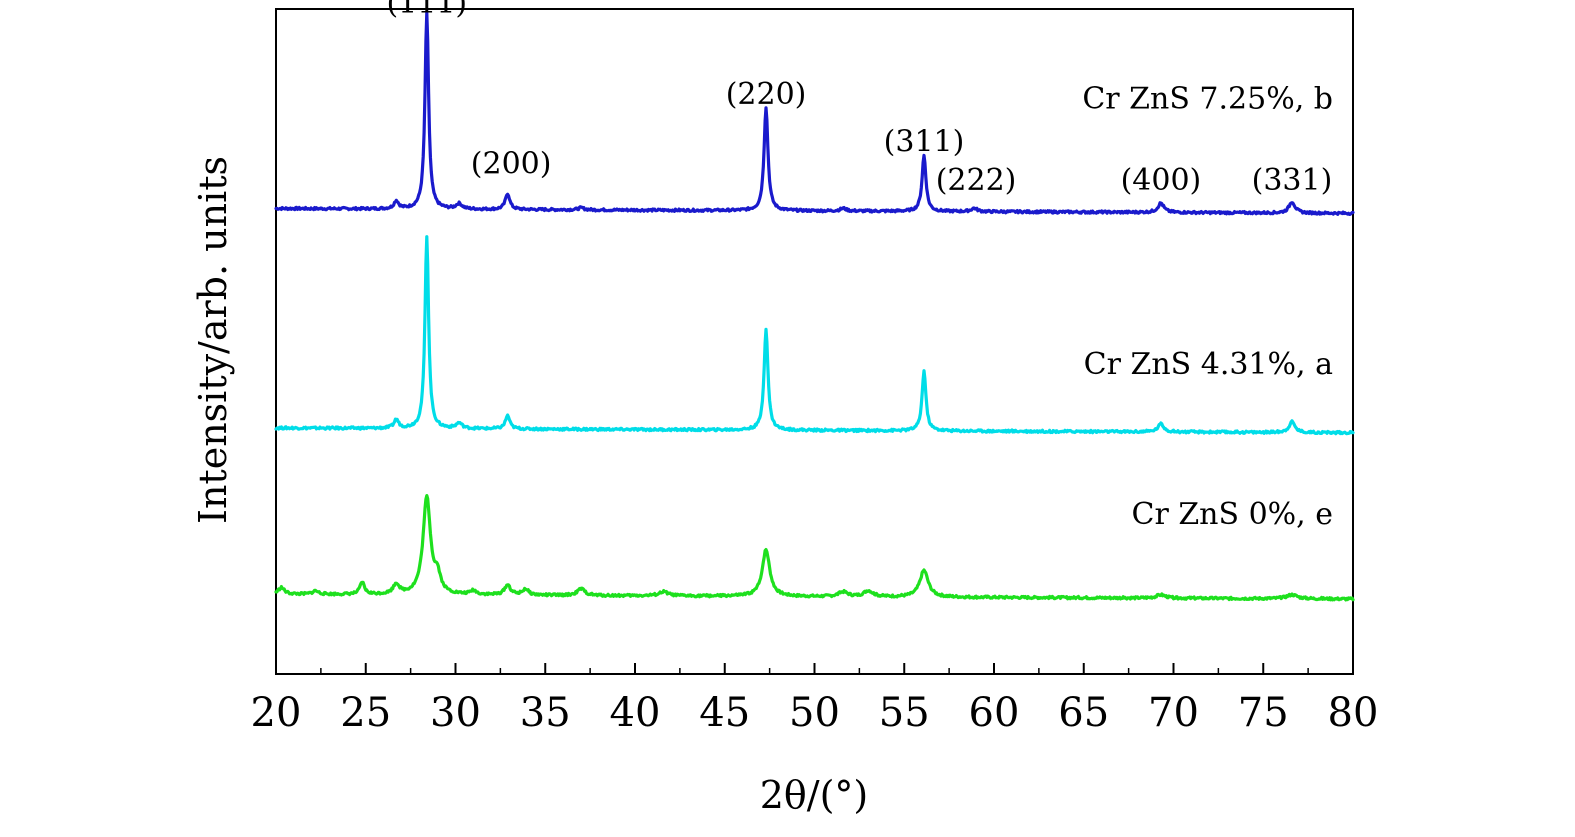  Describe the element at coordinates (1208, 364) in the screenshot. I see `series-label-1: Cr ZnS 4.31%, a` at that location.